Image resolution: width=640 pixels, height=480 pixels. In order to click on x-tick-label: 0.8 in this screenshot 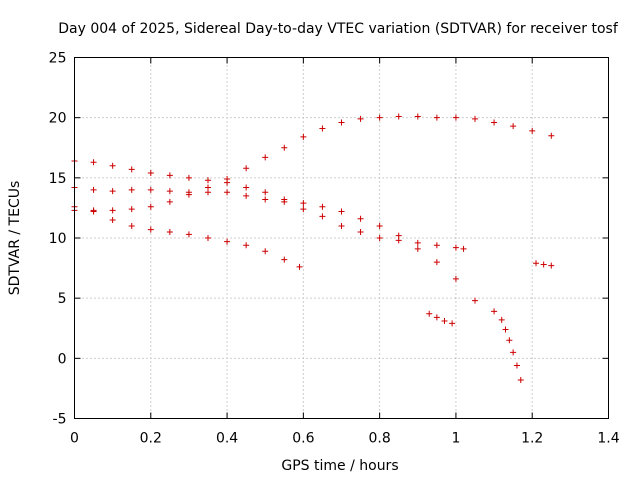, I will do `click(380, 439)`.